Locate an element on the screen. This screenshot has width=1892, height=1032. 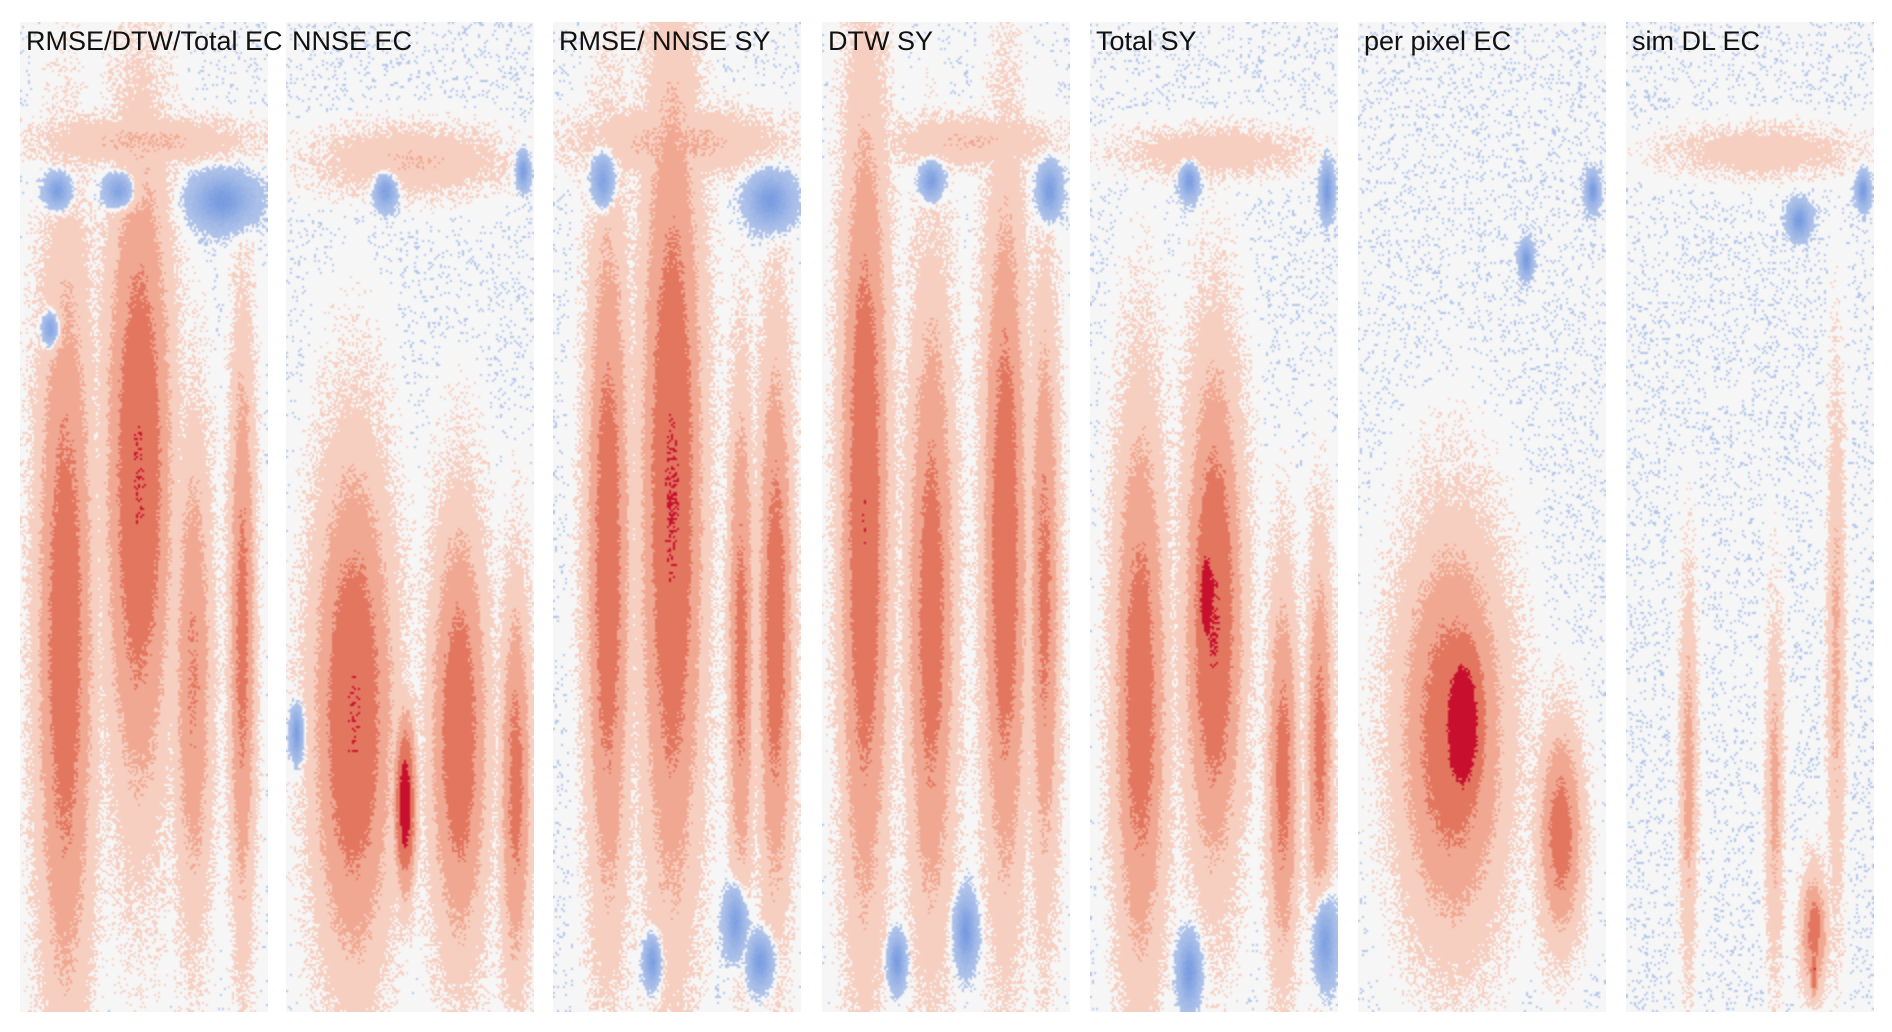
heatmap-panel-rmse-nnse-sy: RMSE/ NNSE SY is located at coordinates (677, 517).